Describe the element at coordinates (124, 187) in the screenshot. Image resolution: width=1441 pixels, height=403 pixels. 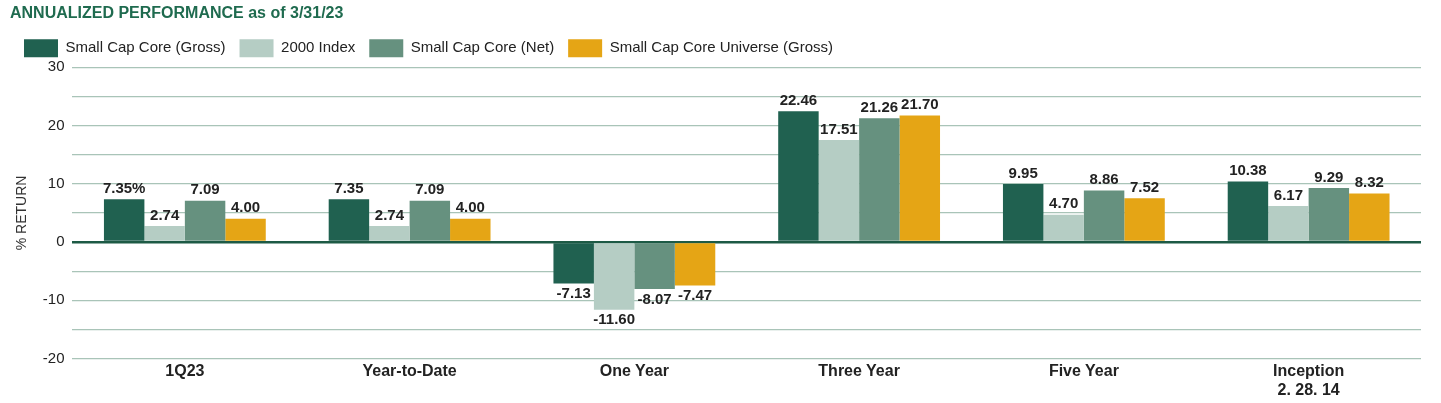
I see `data-label: 7.35%` at that location.